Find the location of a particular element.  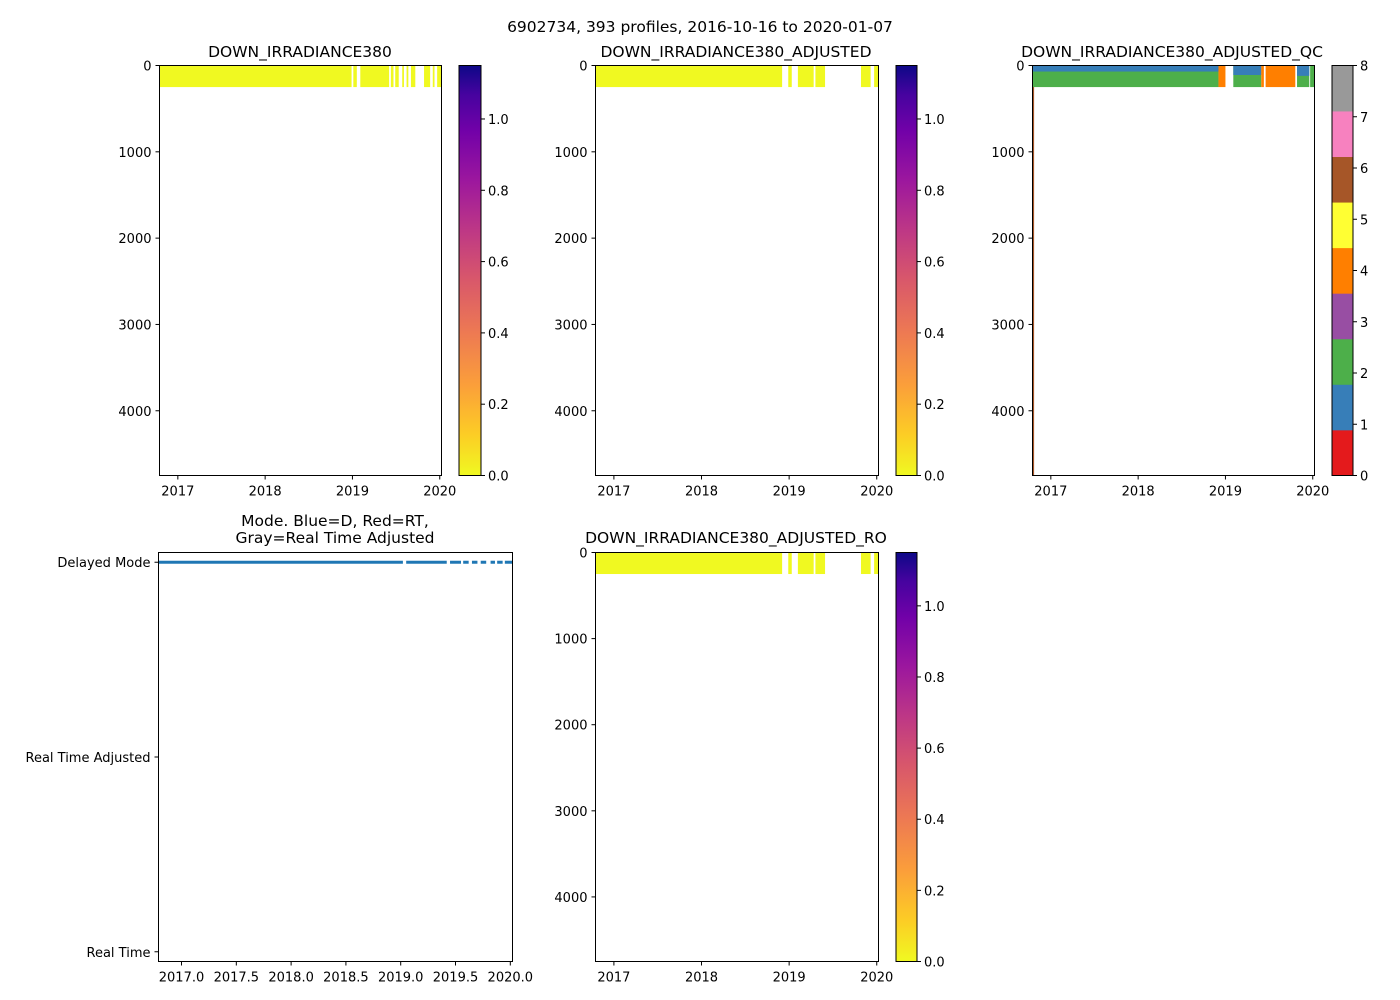

colorbar-tick-label: 1 is located at coordinates (1364, 425).